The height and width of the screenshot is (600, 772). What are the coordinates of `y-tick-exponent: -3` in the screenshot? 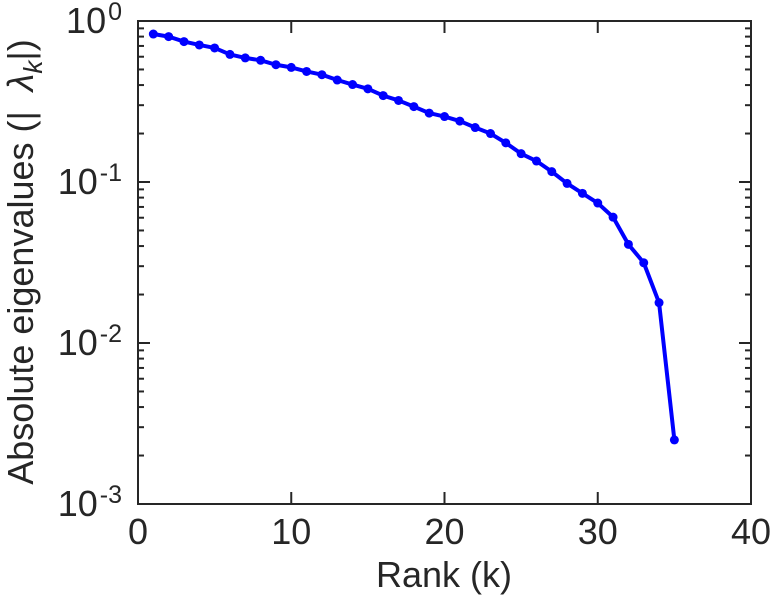 It's located at (110, 495).